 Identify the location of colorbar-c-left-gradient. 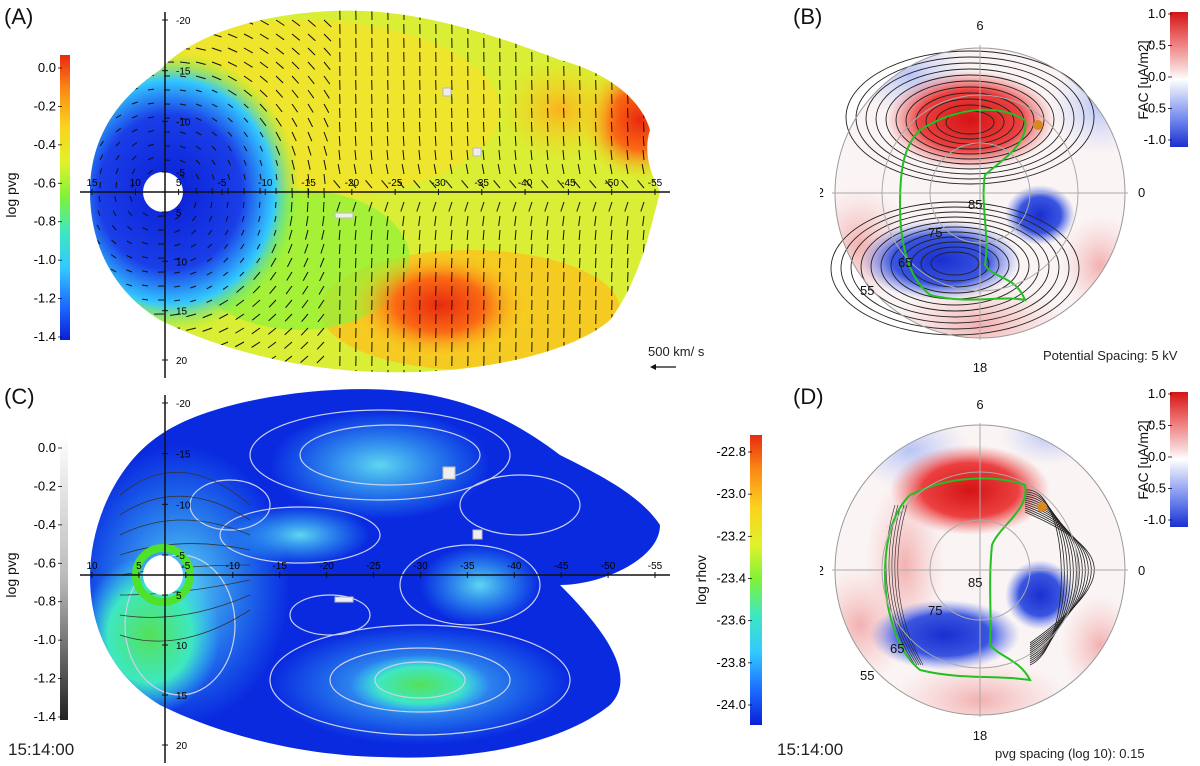
(64, 577).